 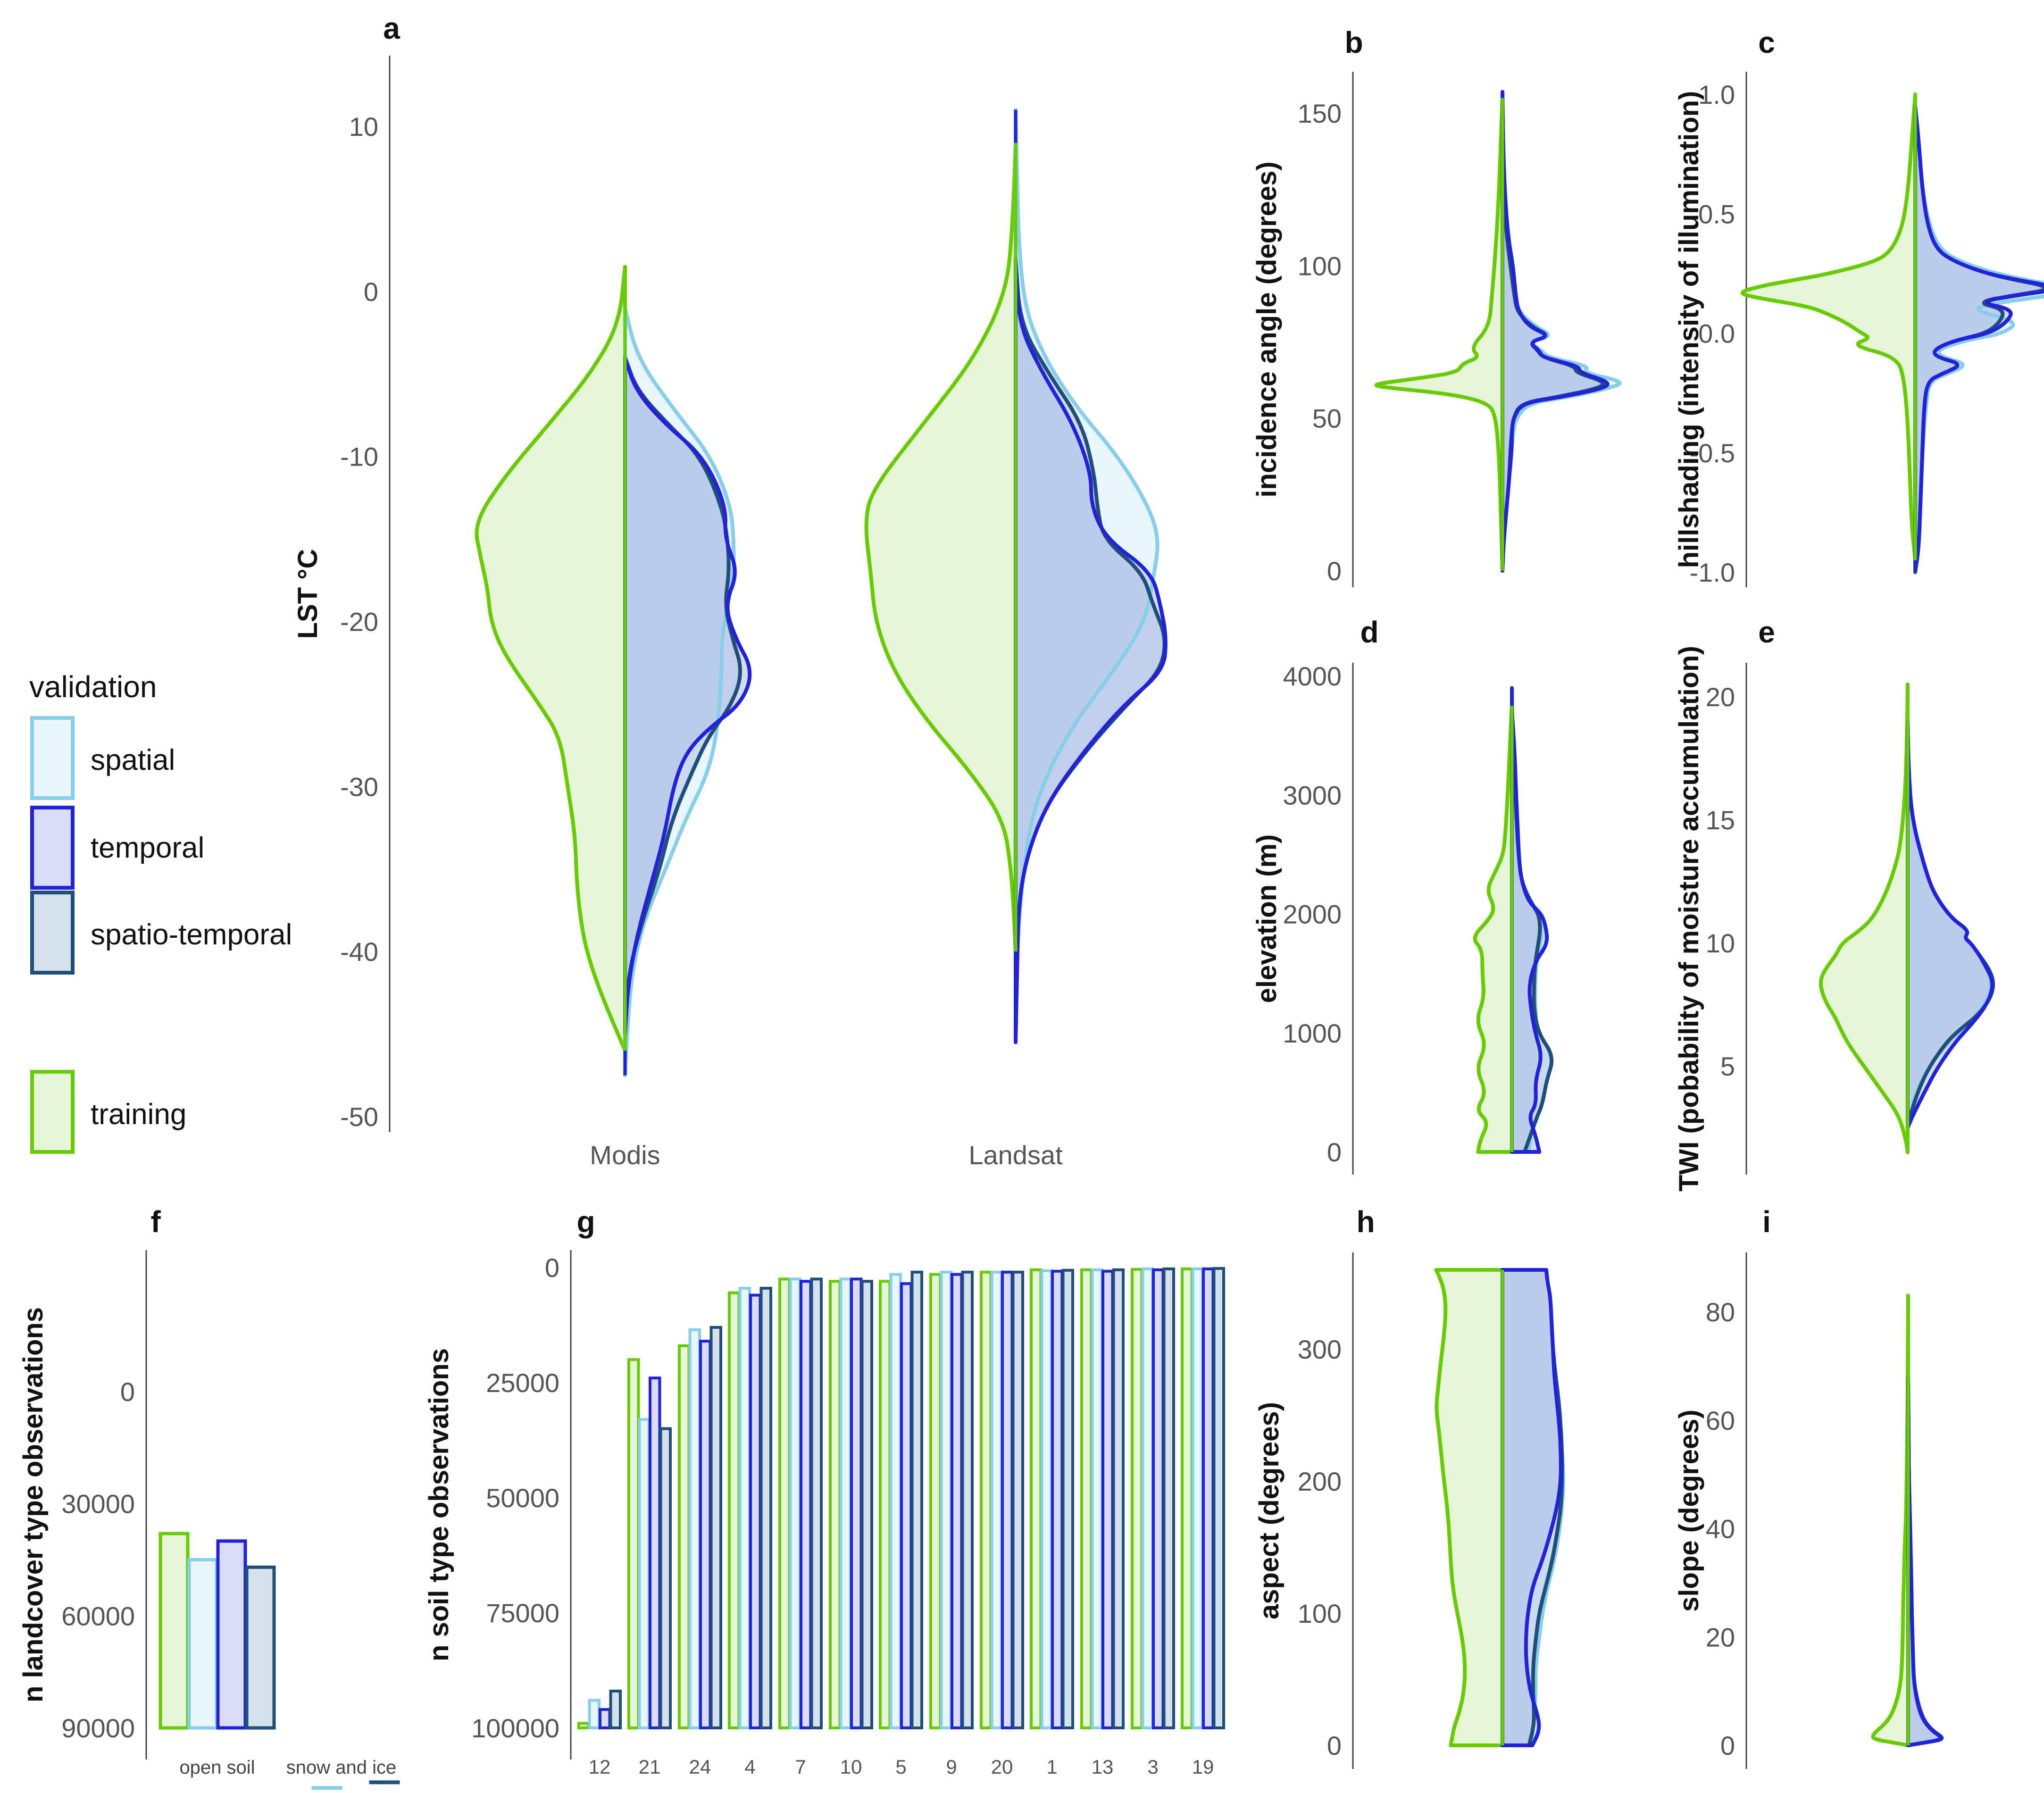 I want to click on y-tick-label: 90000, so click(x=98, y=1728).